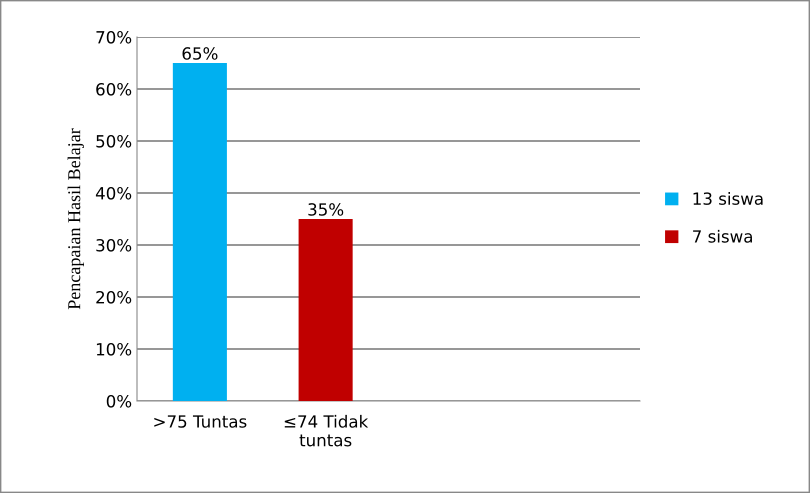  What do you see at coordinates (76, 219) in the screenshot?
I see `y-axis-title: Pencapaian Hasil Belajar` at bounding box center [76, 219].